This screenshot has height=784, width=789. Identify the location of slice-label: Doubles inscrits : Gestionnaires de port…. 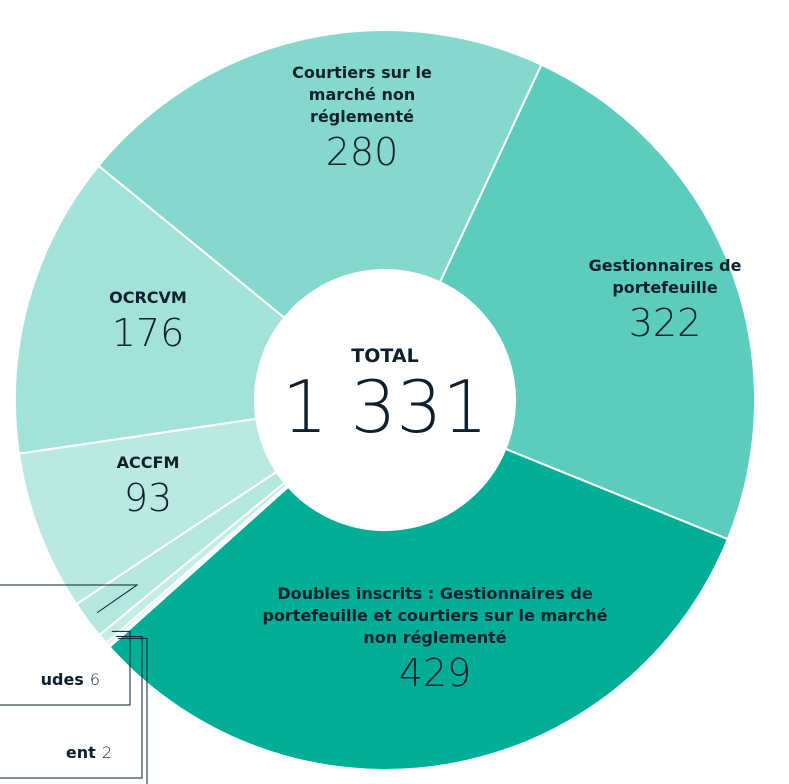
(435, 640).